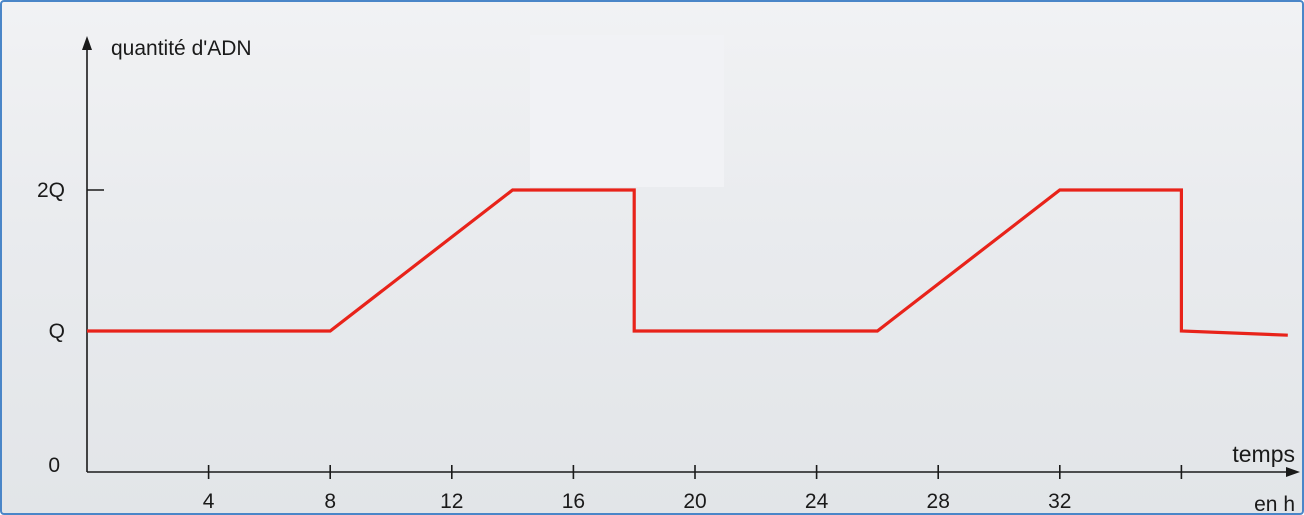 The width and height of the screenshot is (1304, 515). I want to click on y-tick-label-2Q: 2Q, so click(51, 190).